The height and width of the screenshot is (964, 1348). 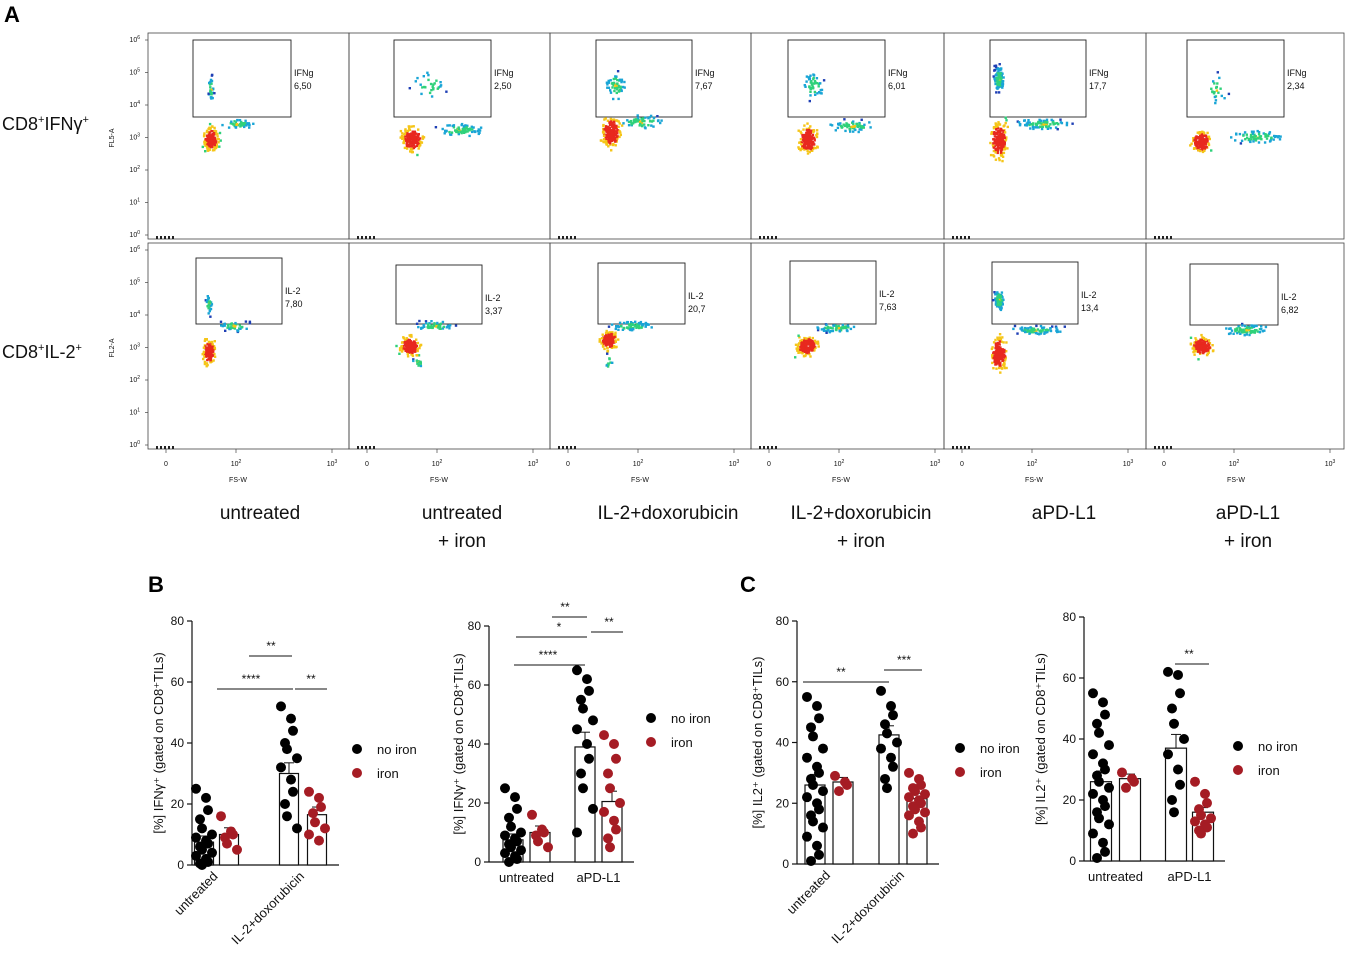 I want to click on x-axis-label: FS-W, so click(x=238, y=480).